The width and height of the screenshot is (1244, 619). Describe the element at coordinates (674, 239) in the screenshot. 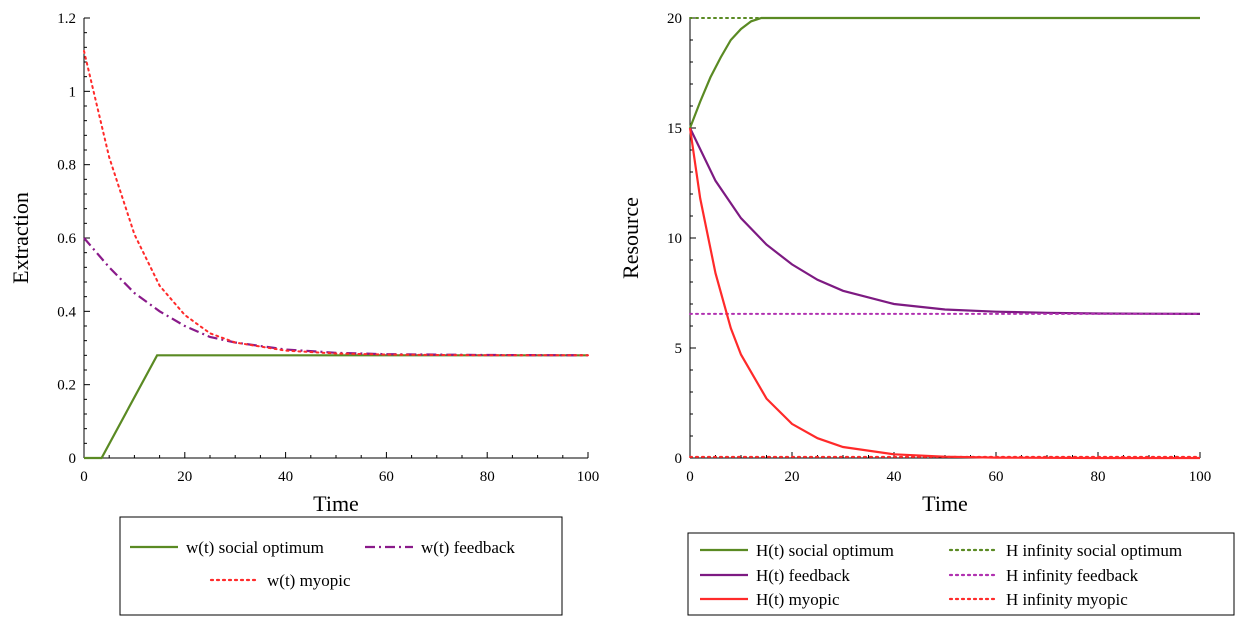

I see `y-tick-label: 10` at that location.